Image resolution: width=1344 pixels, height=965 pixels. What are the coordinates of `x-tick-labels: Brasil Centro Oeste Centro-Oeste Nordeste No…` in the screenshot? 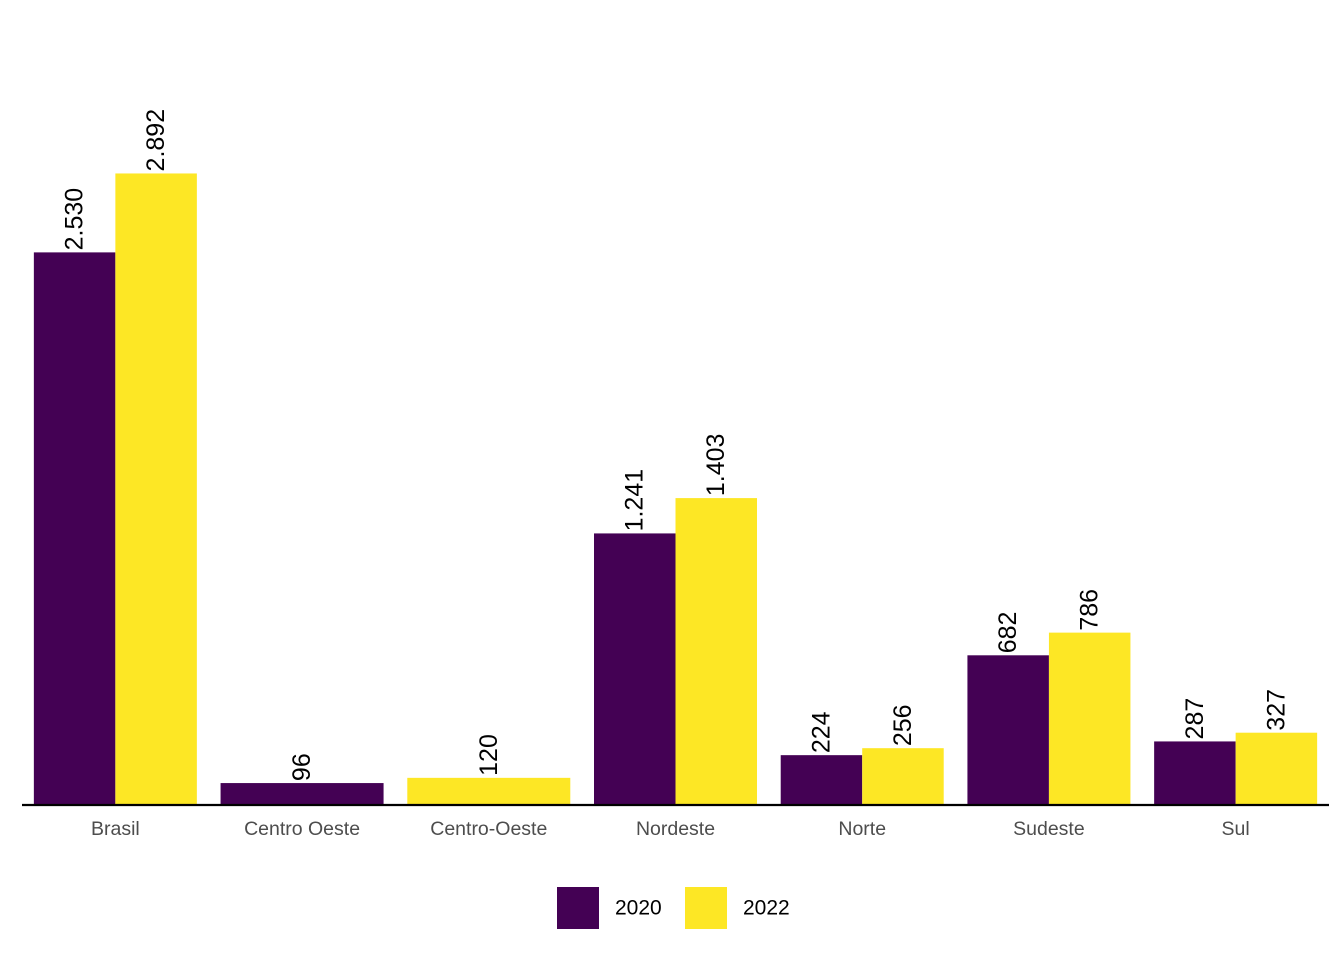 It's located at (670, 829).